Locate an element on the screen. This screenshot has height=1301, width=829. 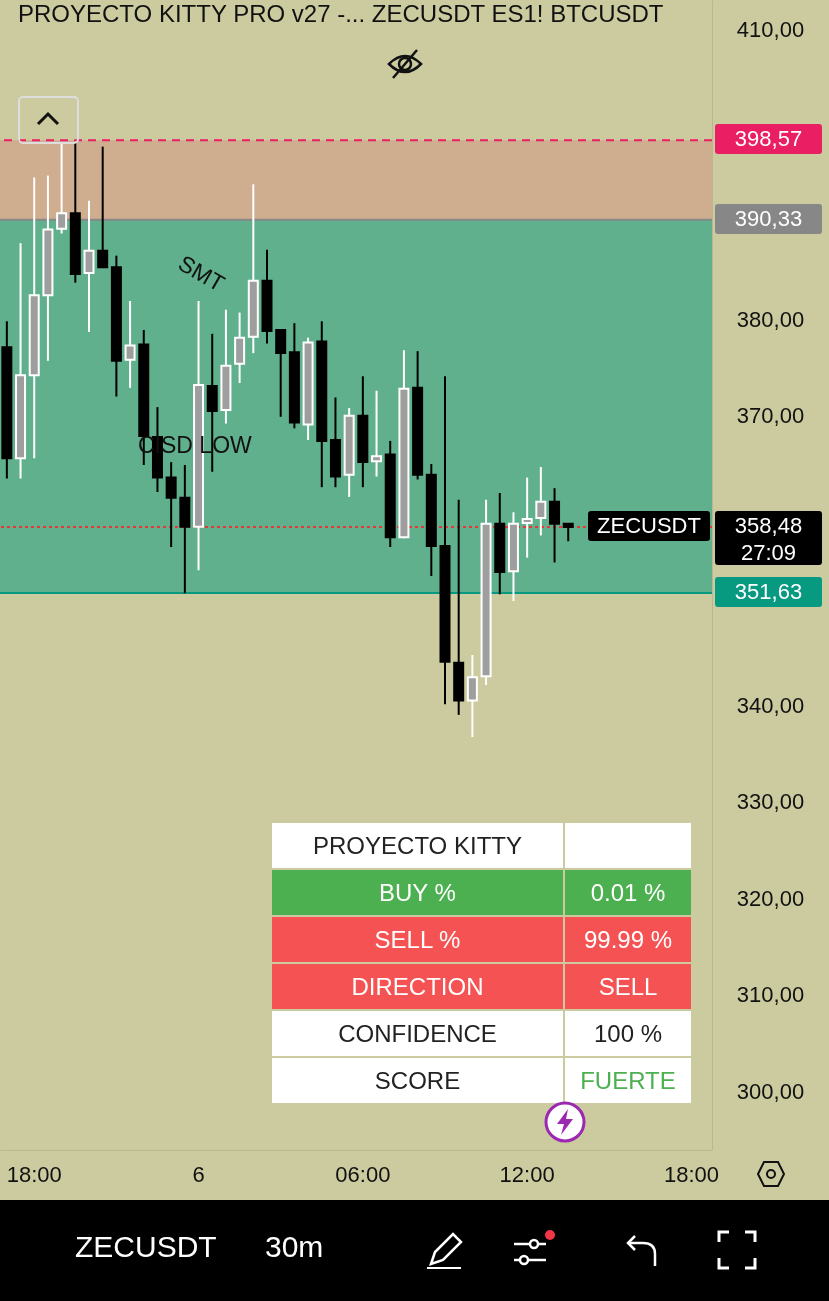
y-tick-label: 320,00 is located at coordinates (770, 898).